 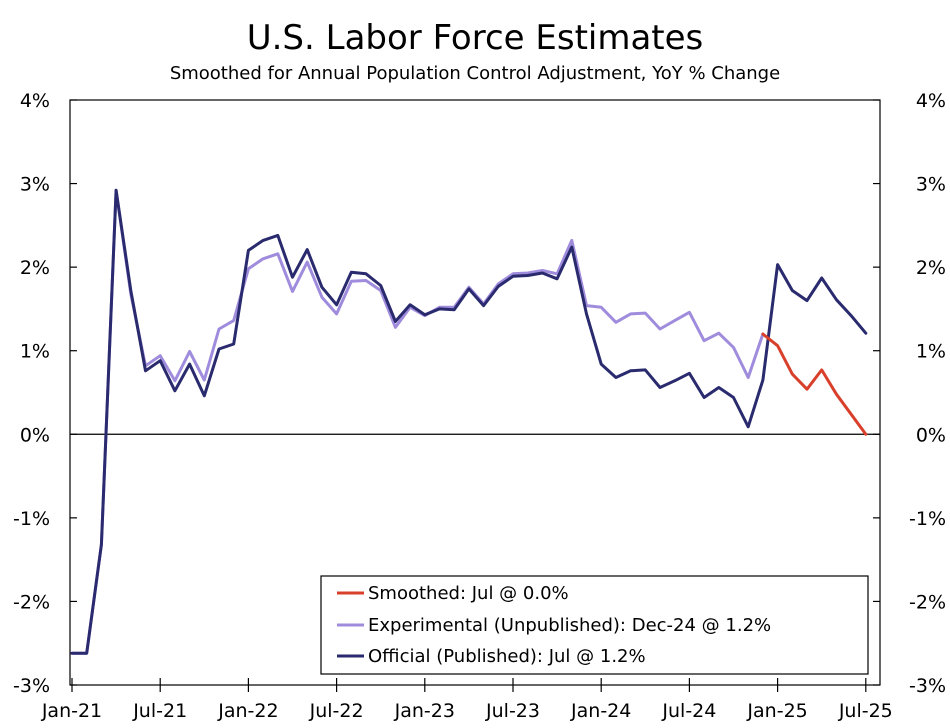 What do you see at coordinates (31, 602) in the screenshot?
I see `y-tick-label-left-neg2: -2%` at bounding box center [31, 602].